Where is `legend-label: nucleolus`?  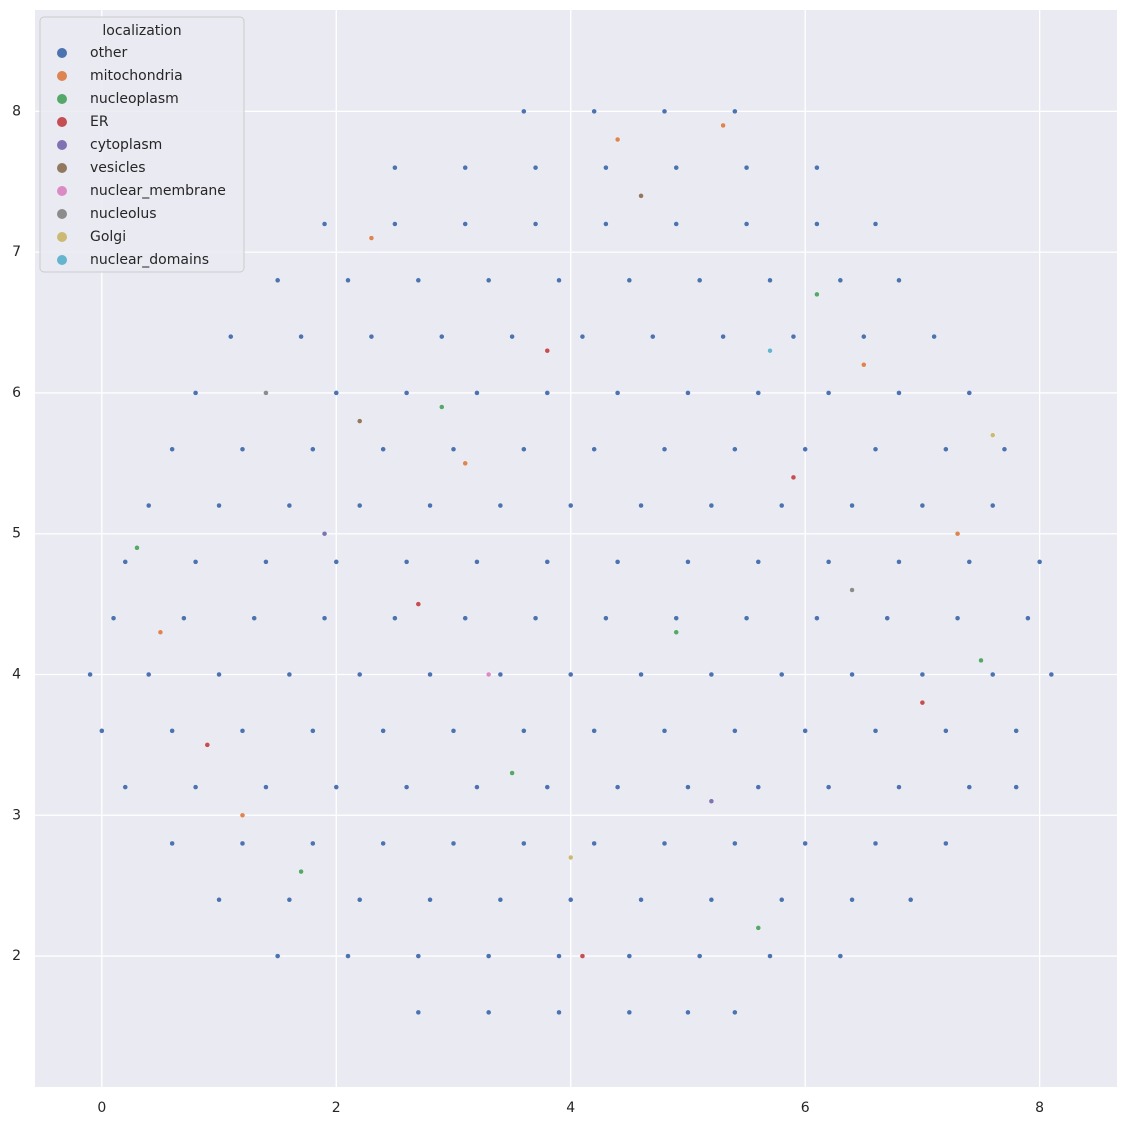 legend-label: nucleolus is located at coordinates (123, 214).